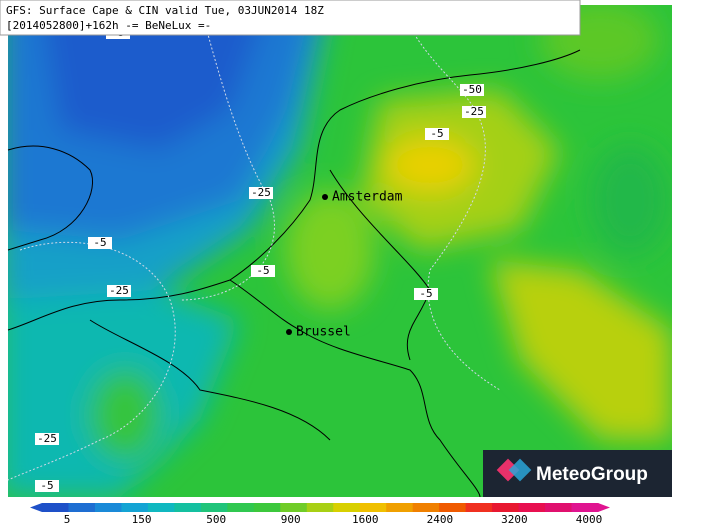 This screenshot has width=725, height=526. I want to click on border-be, so click(355, 388).